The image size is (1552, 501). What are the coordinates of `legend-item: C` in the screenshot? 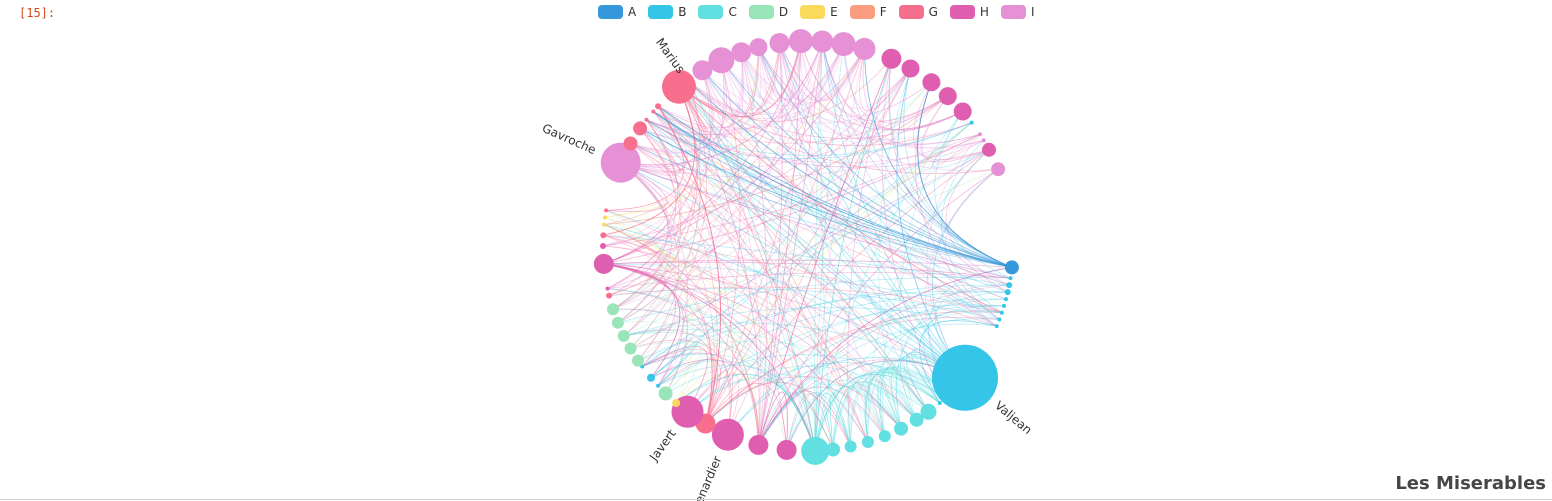 It's located at (717, 12).